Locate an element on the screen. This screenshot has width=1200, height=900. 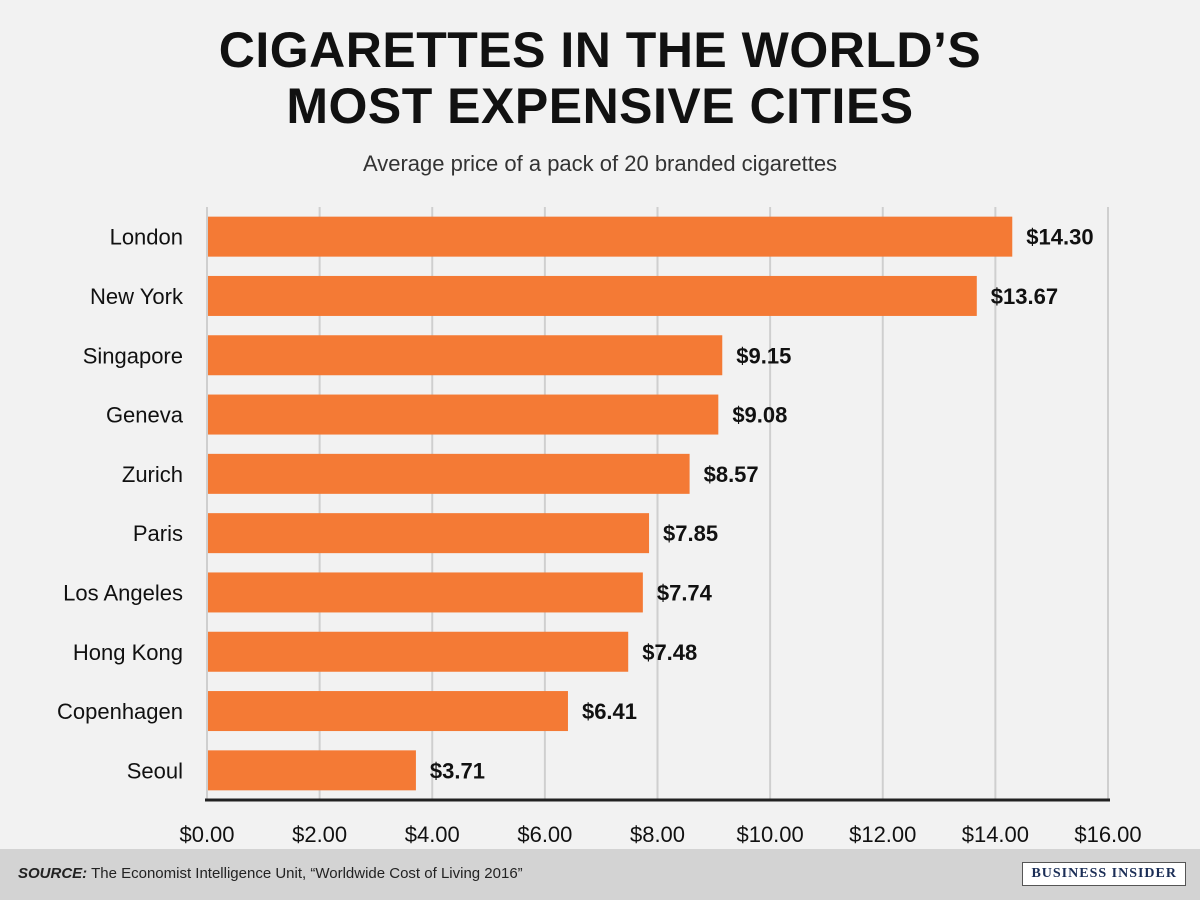
category-label: Seoul is located at coordinates (155, 770).